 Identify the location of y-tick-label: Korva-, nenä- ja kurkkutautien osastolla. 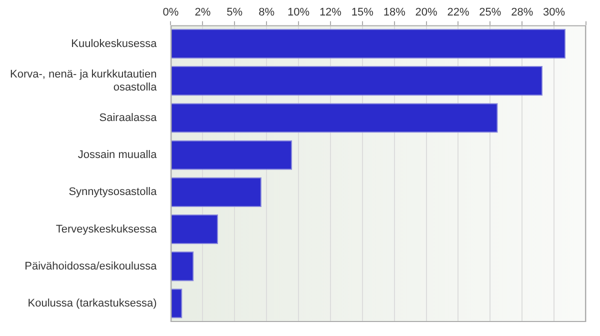
(84, 81).